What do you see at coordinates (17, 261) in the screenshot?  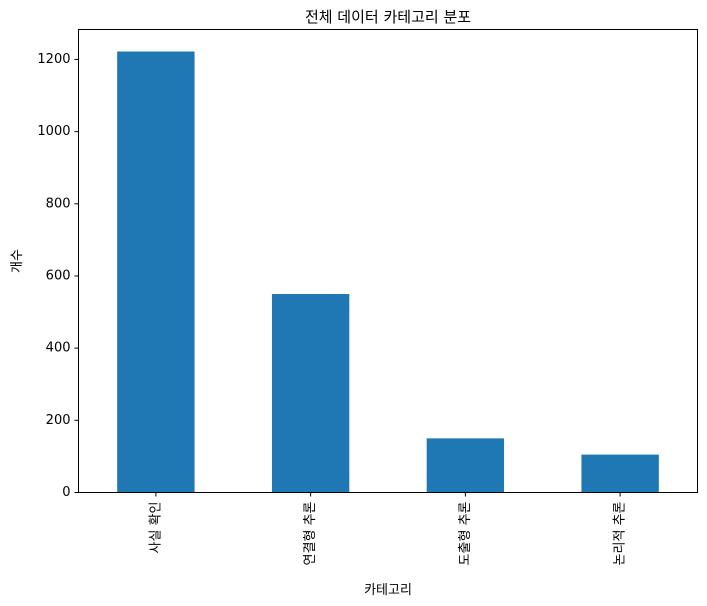 I see `y-axis-label: 개수` at bounding box center [17, 261].